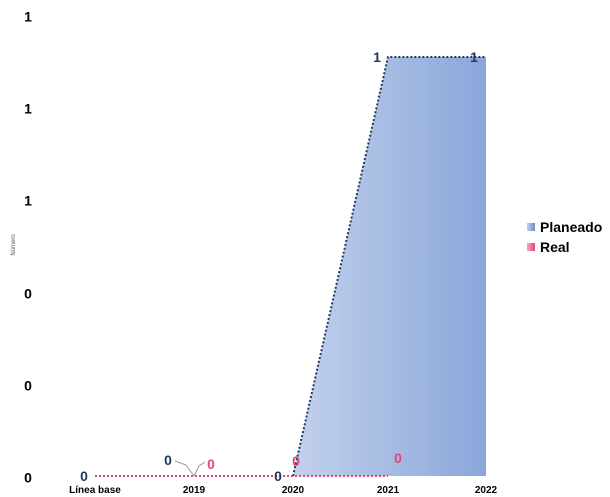 The image size is (610, 497). Describe the element at coordinates (14, 245) in the screenshot. I see `y-axis-label: Número` at that location.